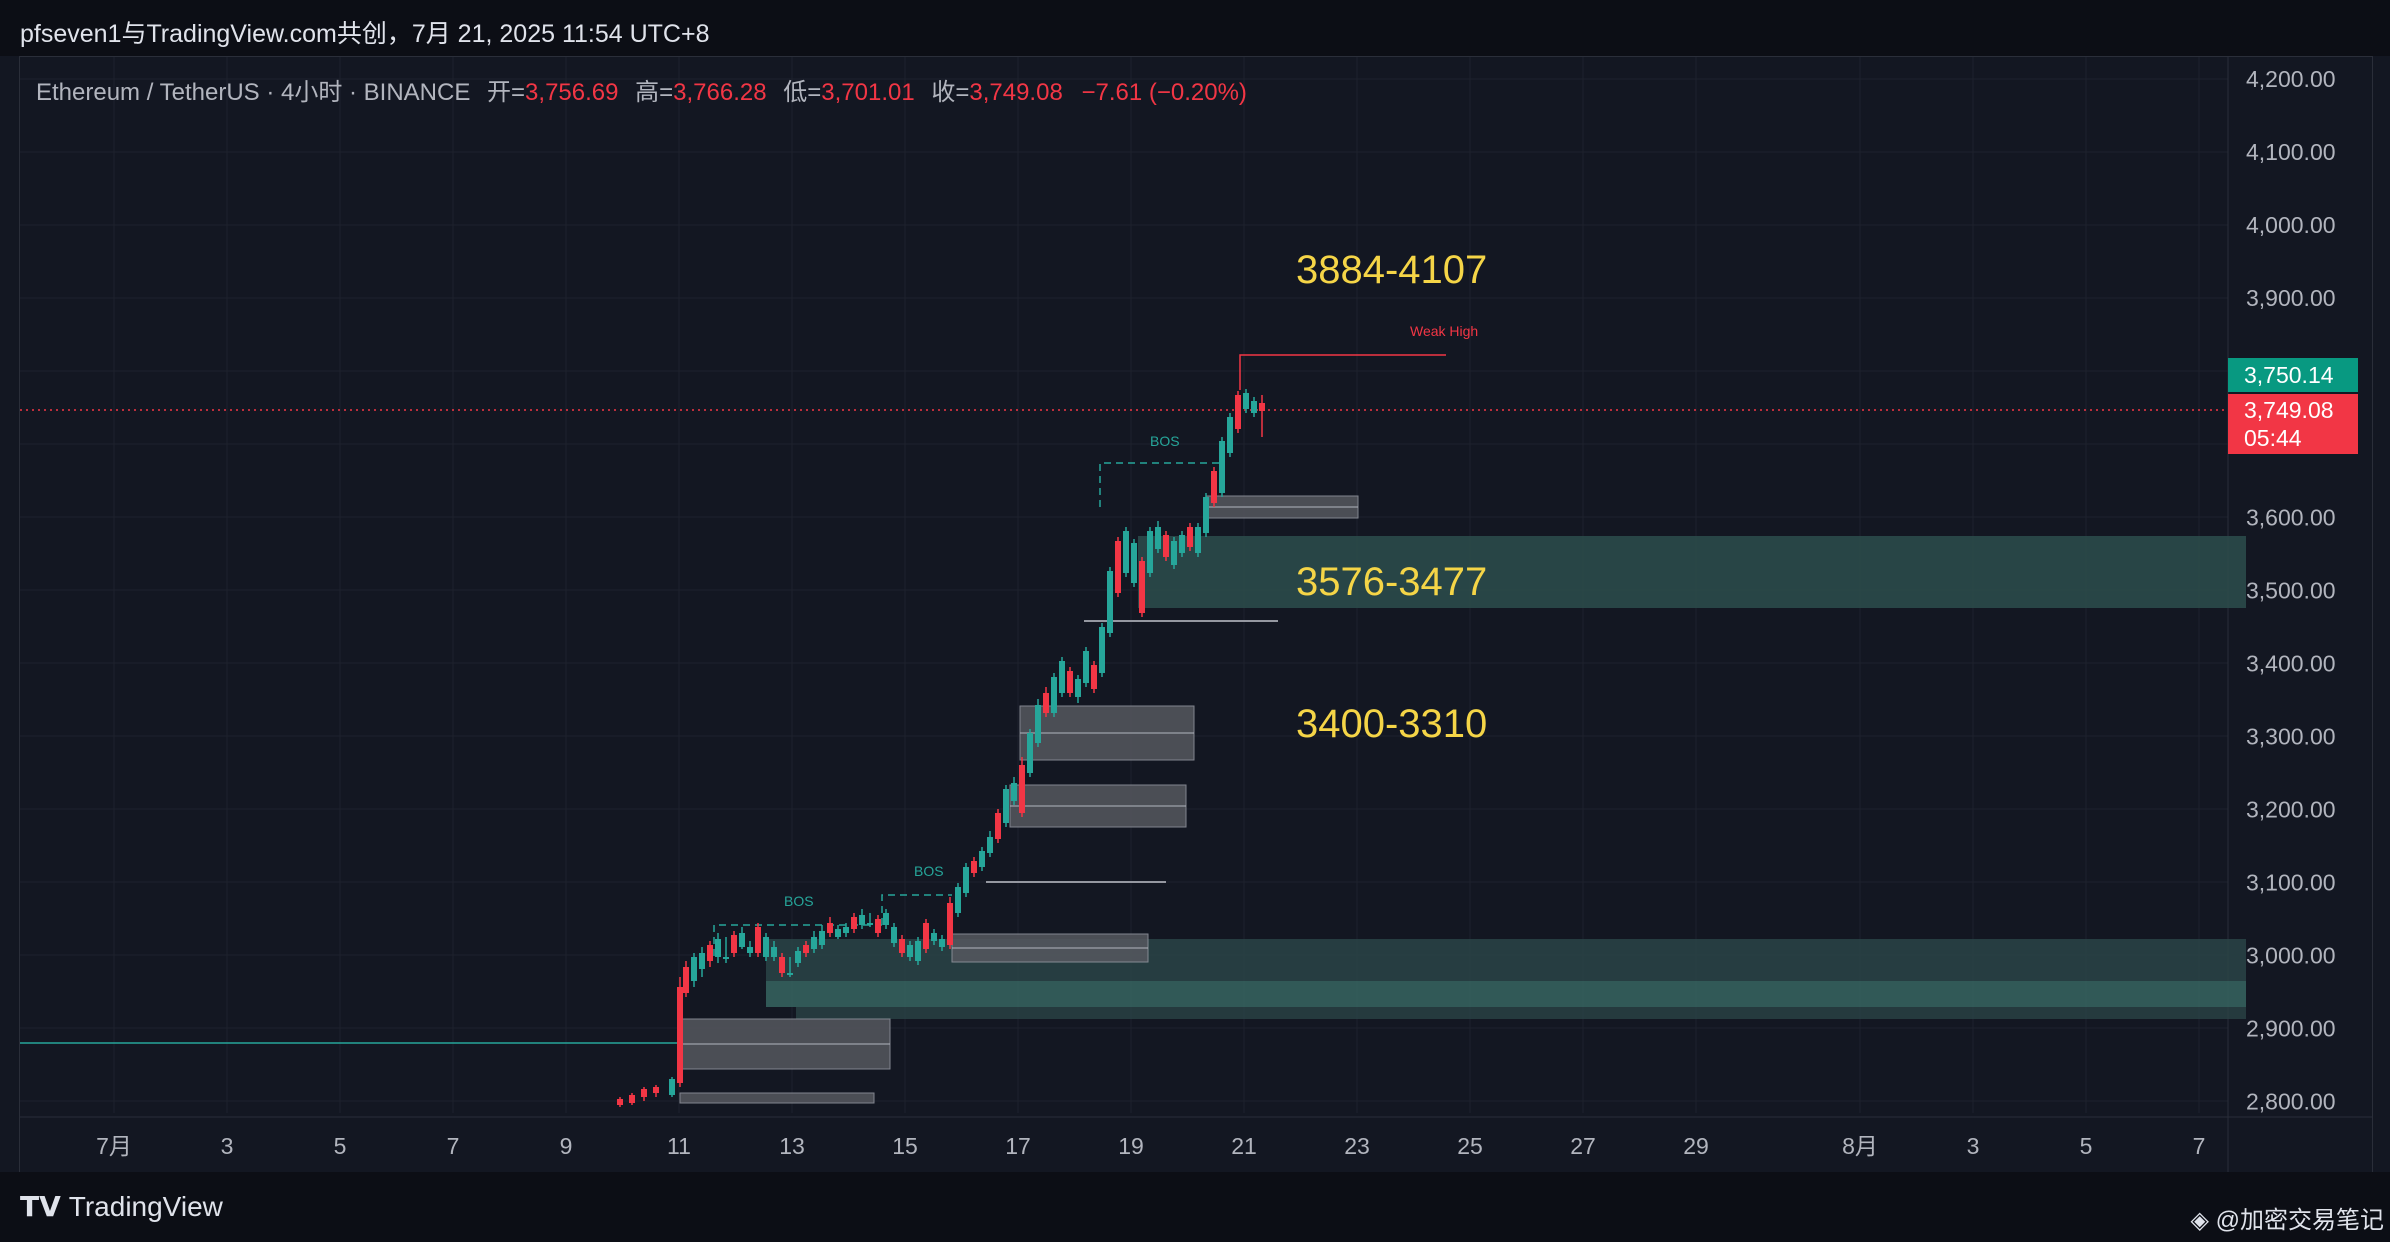 The height and width of the screenshot is (1242, 2390). I want to click on low-label: 低=, so click(802, 92).